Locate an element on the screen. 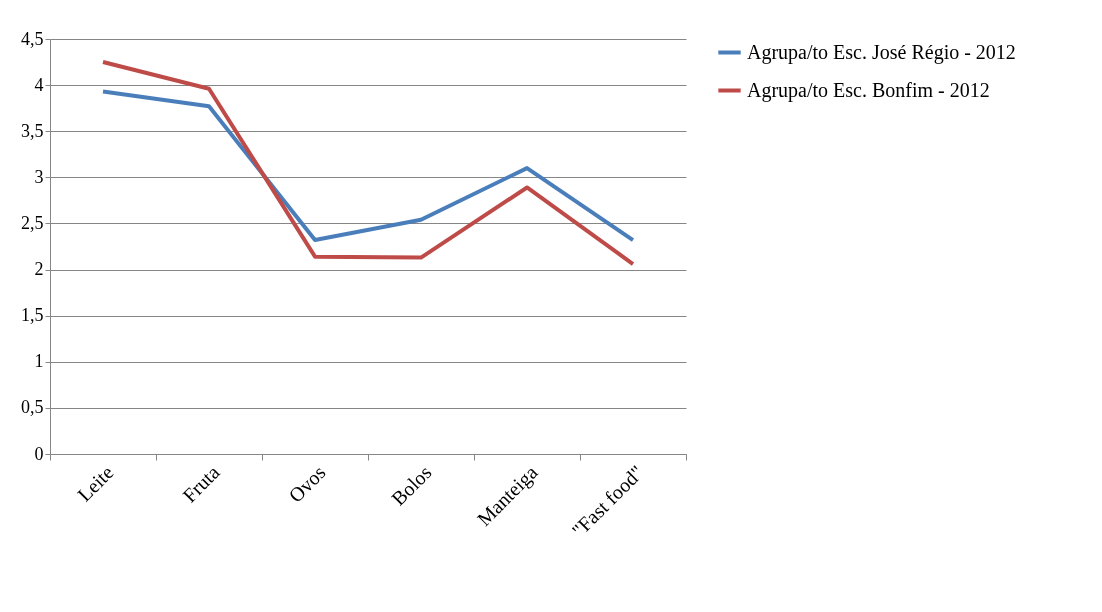  y-tick-label: 0,5 is located at coordinates (32, 407).